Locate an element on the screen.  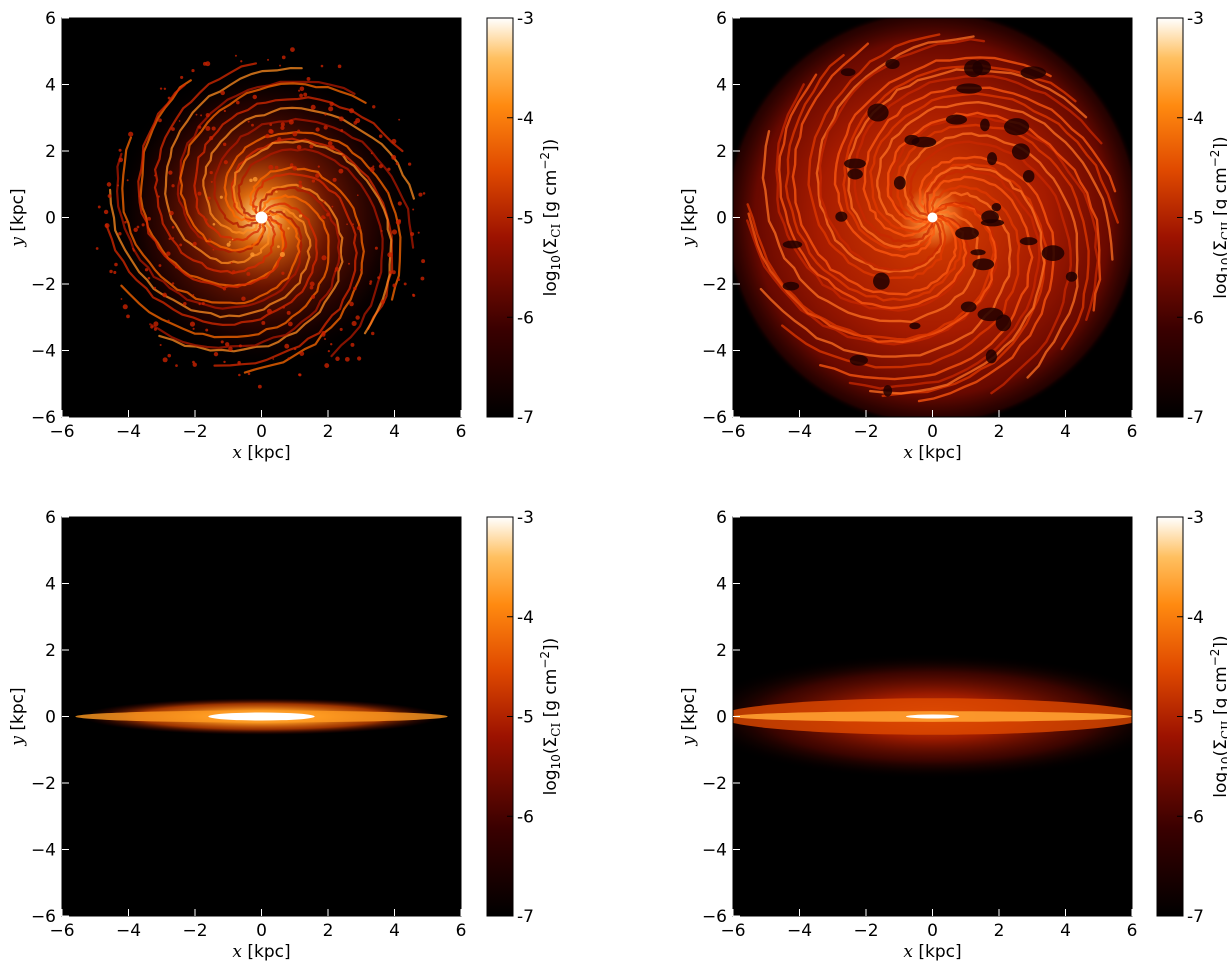
x-tick-label: −4 is located at coordinates (128, 931).